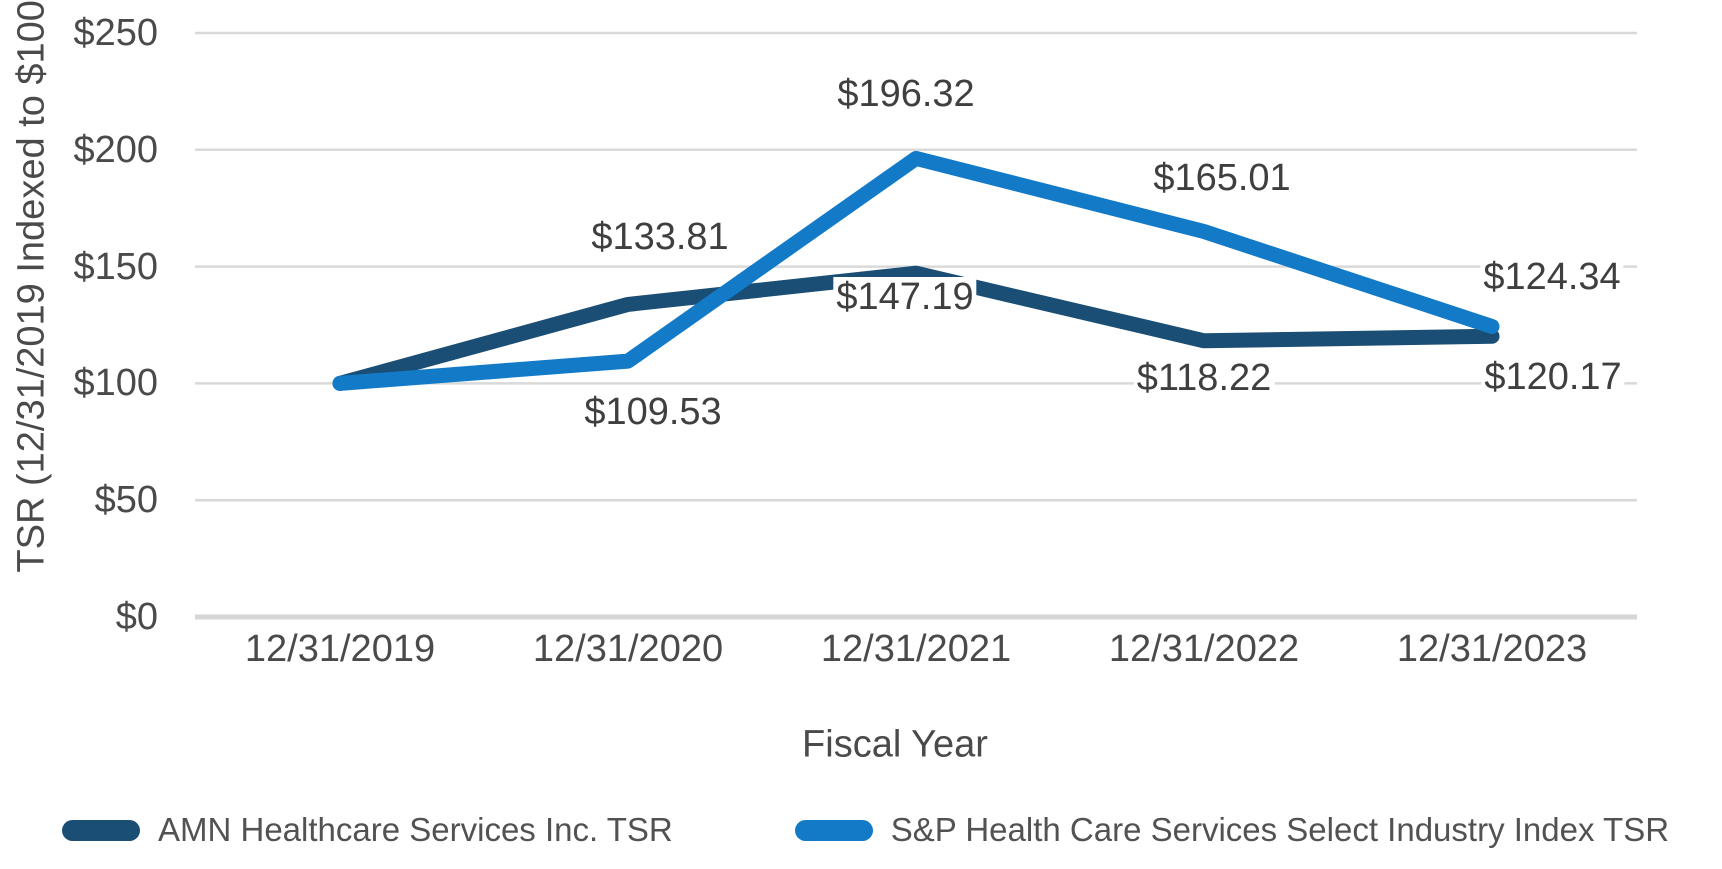 The width and height of the screenshot is (1722, 869). Describe the element at coordinates (1204, 649) in the screenshot. I see `x-tick-label: 12/31/2022` at that location.